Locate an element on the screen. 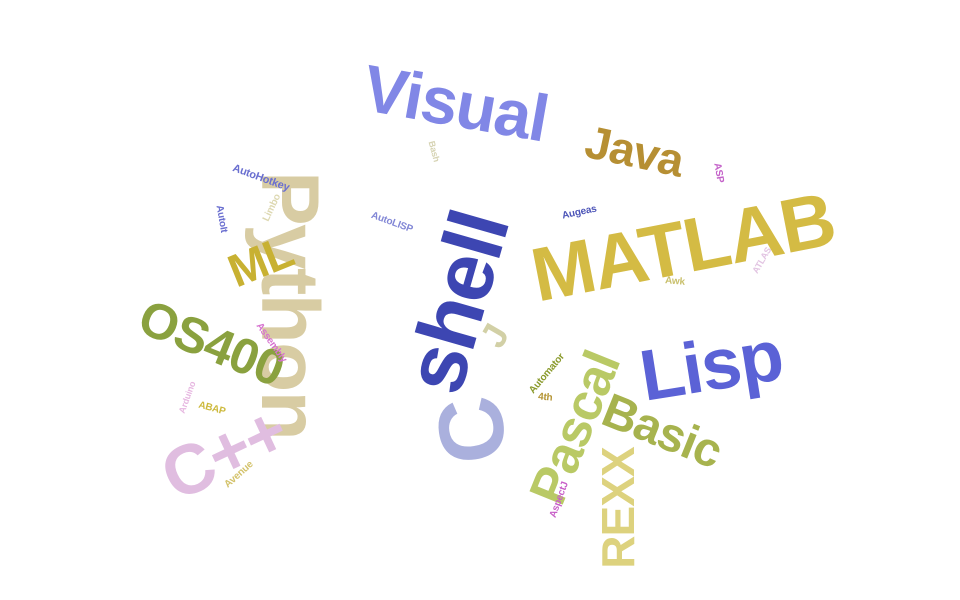 This screenshot has height=600, width=960. word-java: Java is located at coordinates (634, 151).